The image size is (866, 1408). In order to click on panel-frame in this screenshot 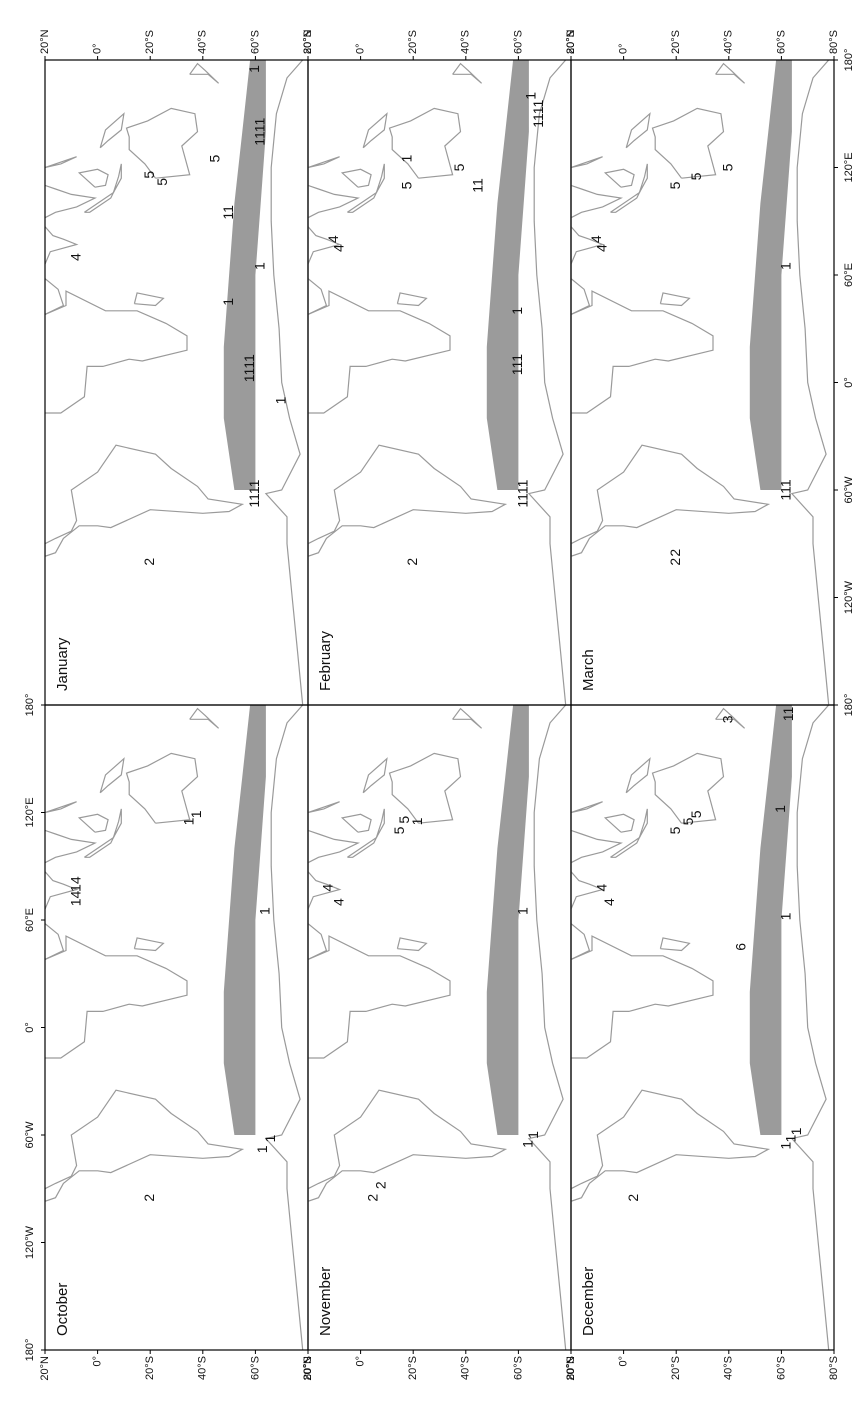, I will do `click(702, 1027)`.